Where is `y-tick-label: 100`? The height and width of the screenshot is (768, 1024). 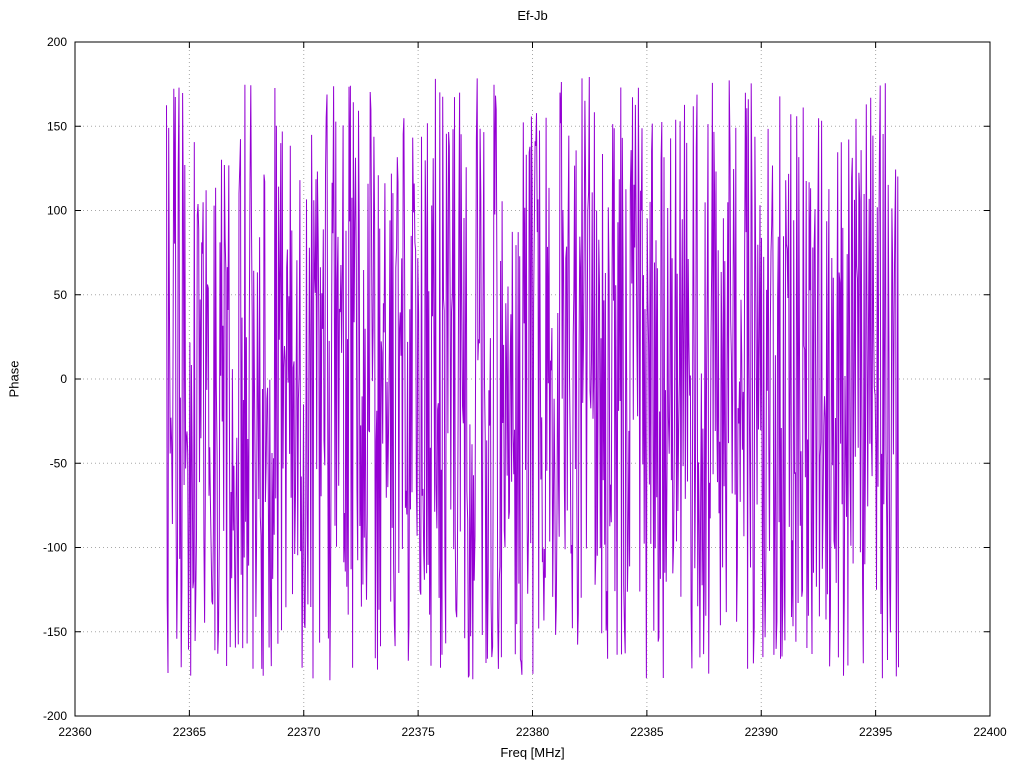 y-tick-label: 100 is located at coordinates (57, 211).